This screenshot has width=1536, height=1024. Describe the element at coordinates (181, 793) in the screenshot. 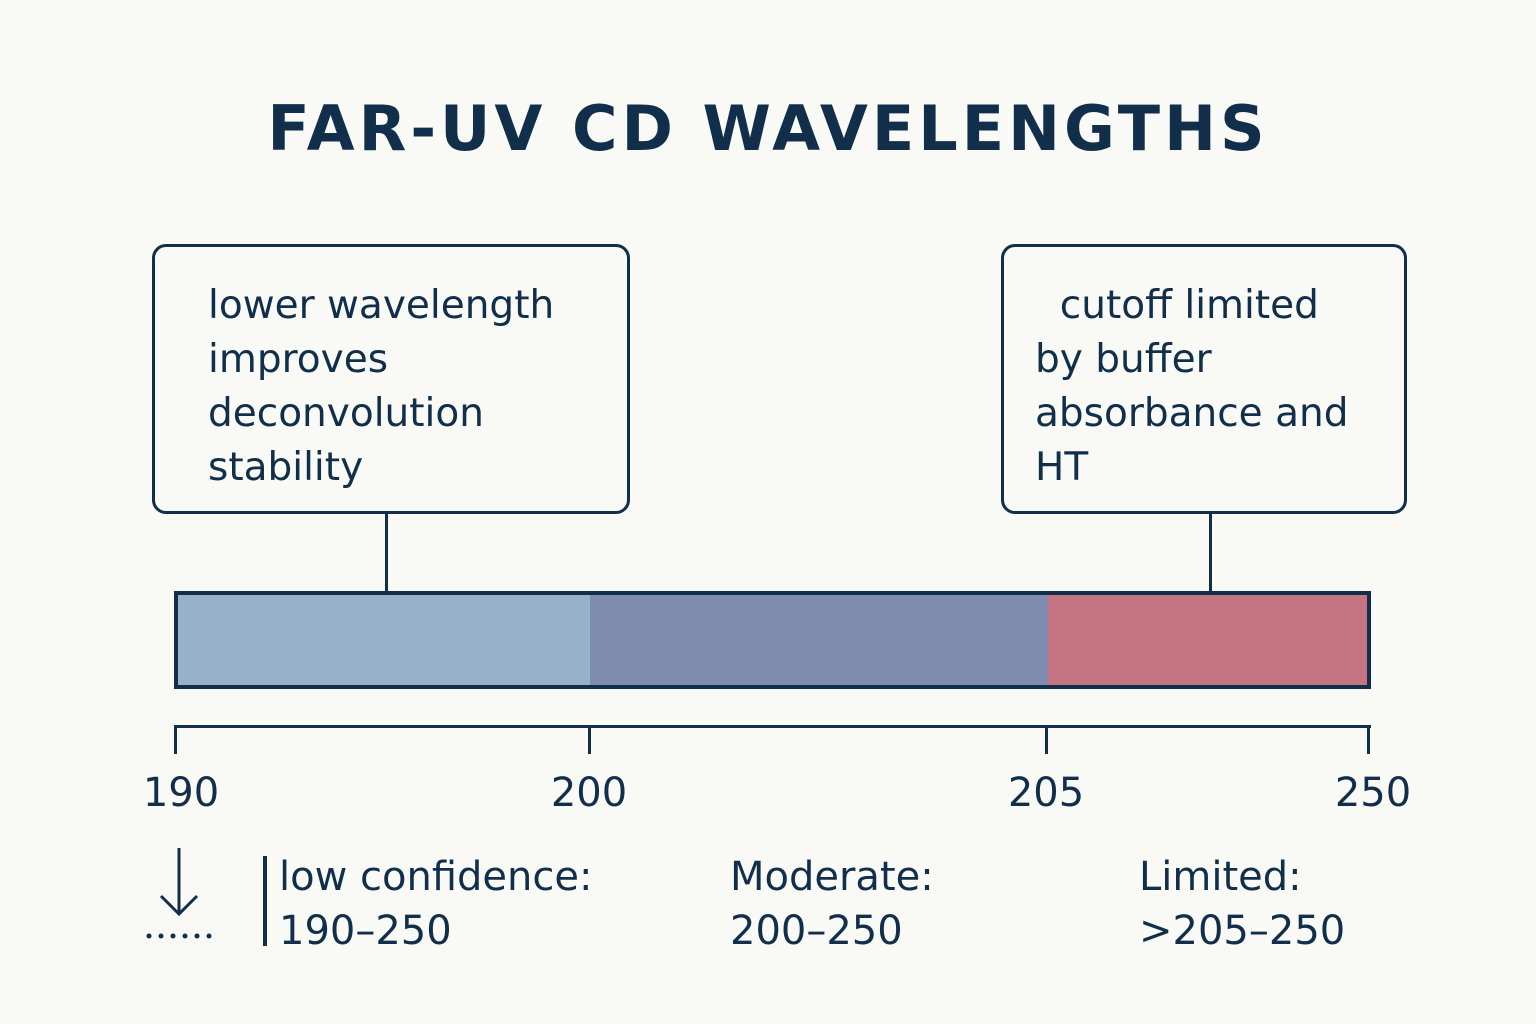

I see `tick-label: 190` at that location.